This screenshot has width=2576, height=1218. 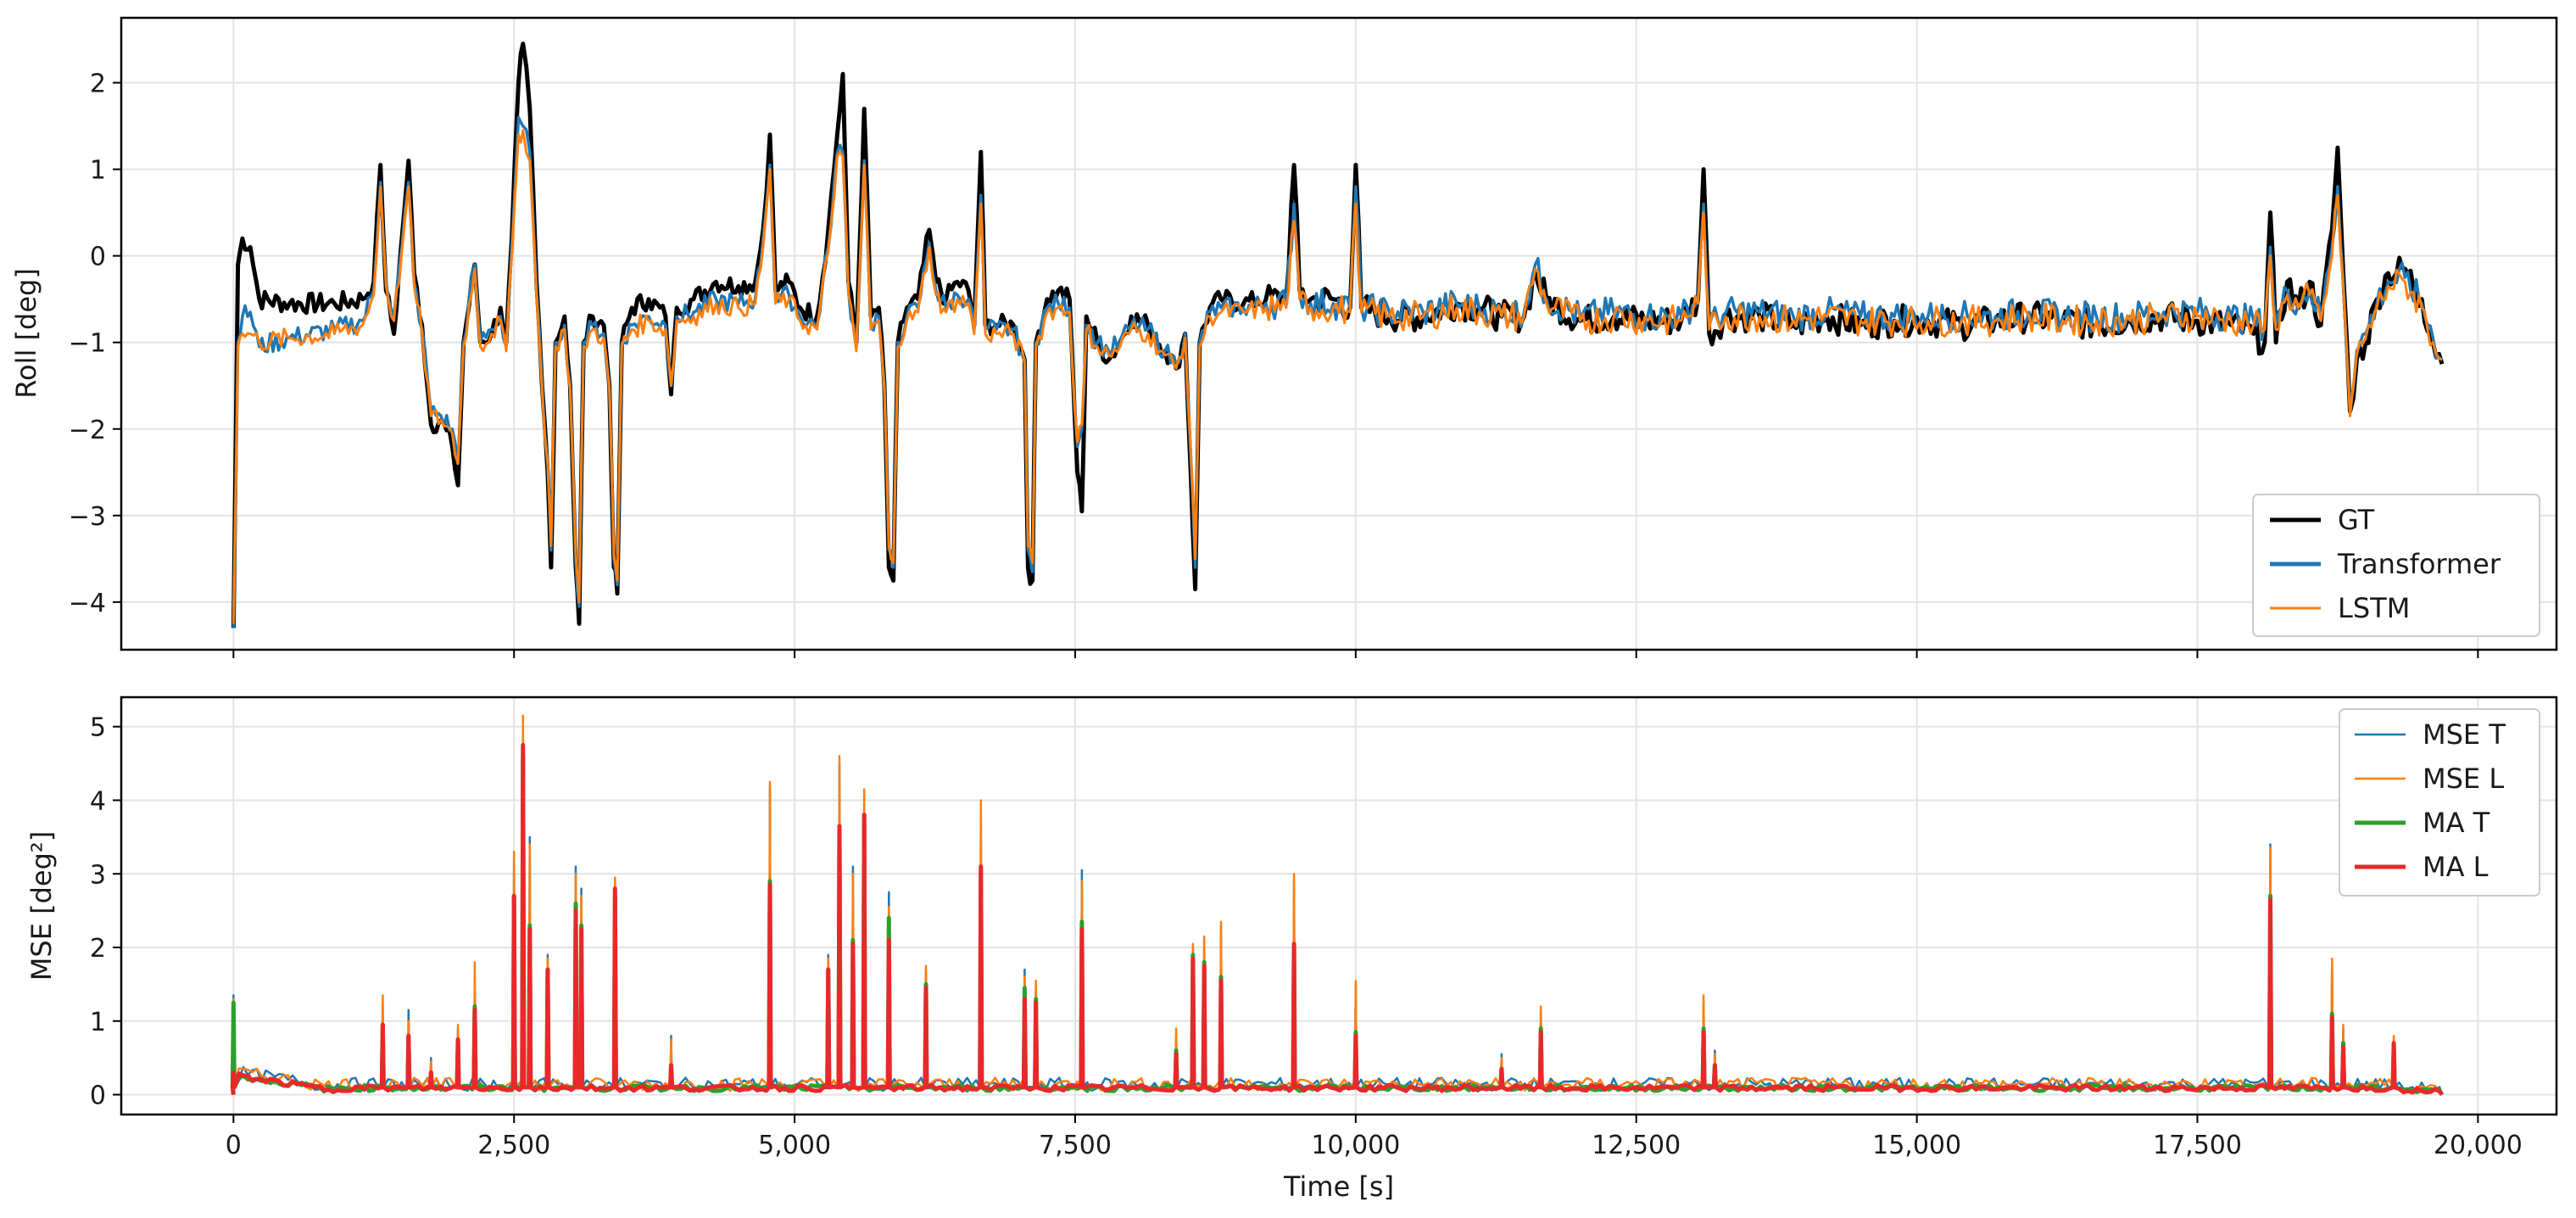 I want to click on bottom-y-tick-label: 5, so click(x=98, y=728).